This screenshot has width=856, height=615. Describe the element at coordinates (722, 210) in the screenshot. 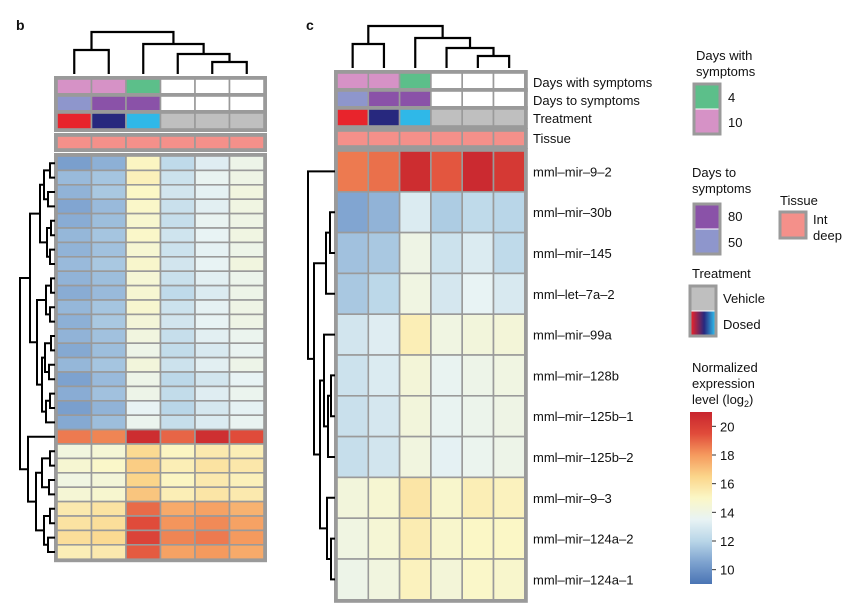

I see `legend-days-to-symptoms: Days to symptoms 80 50` at that location.